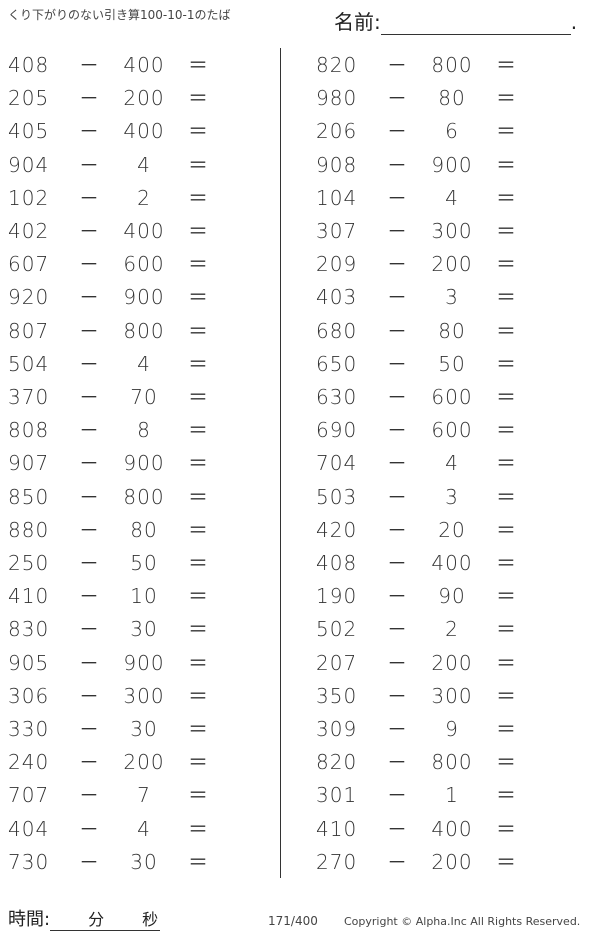  Describe the element at coordinates (452, 729) in the screenshot. I see `subtrahend: 9` at that location.